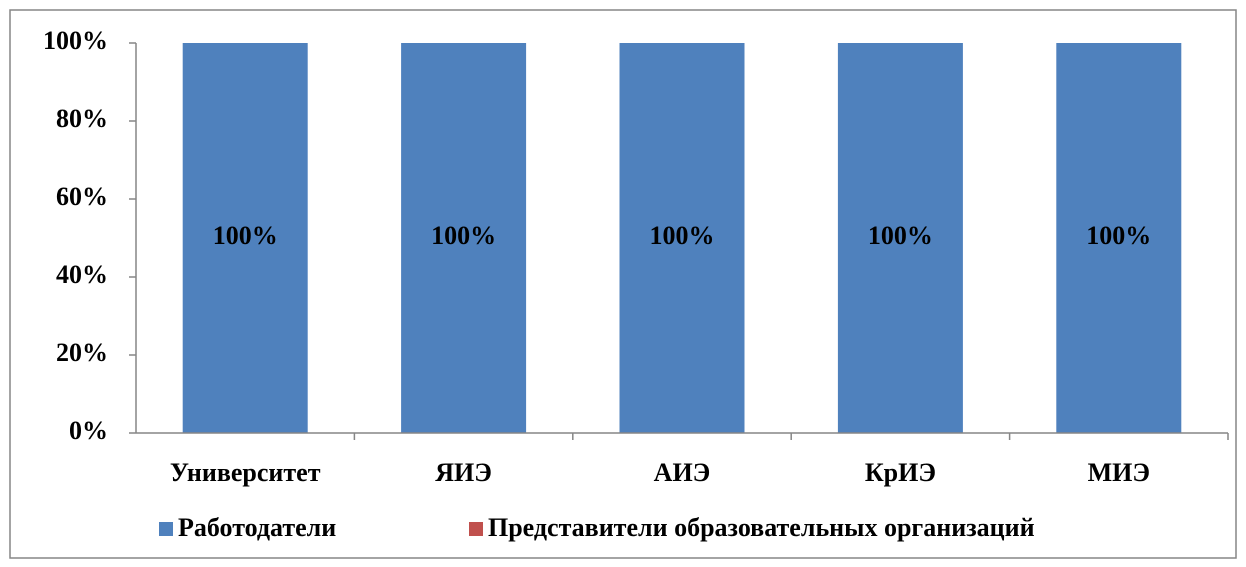 The height and width of the screenshot is (567, 1246). Describe the element at coordinates (75, 40) in the screenshot. I see `y-tick-label: 100%` at that location.